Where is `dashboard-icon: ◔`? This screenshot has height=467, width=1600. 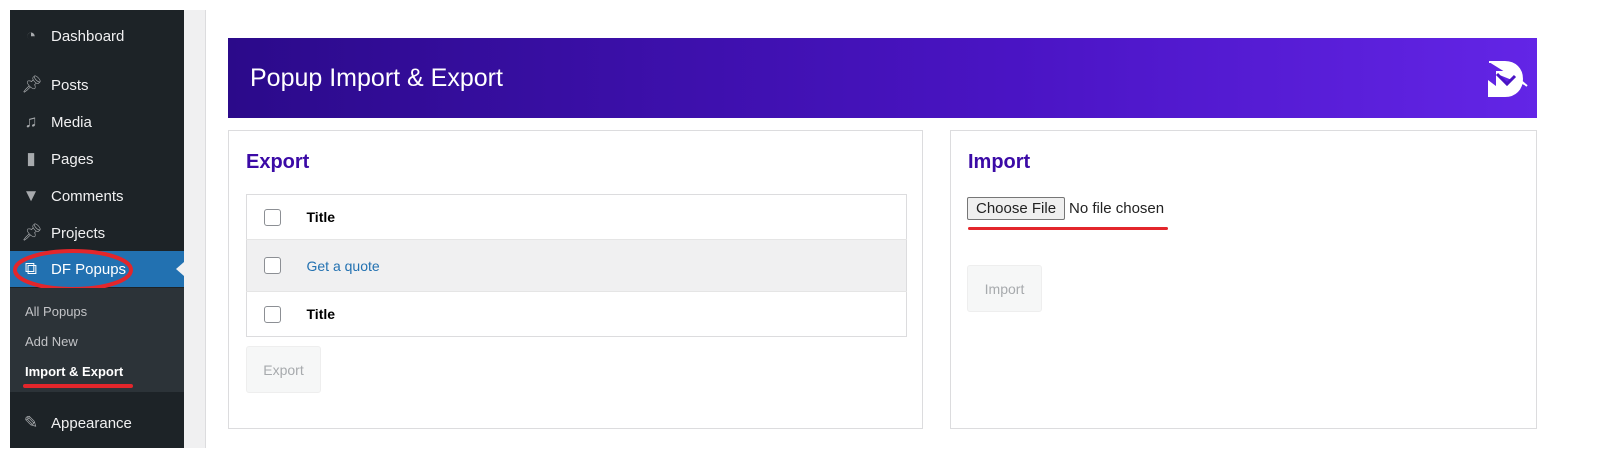
dashboard-icon: ◔ is located at coordinates (31, 35).